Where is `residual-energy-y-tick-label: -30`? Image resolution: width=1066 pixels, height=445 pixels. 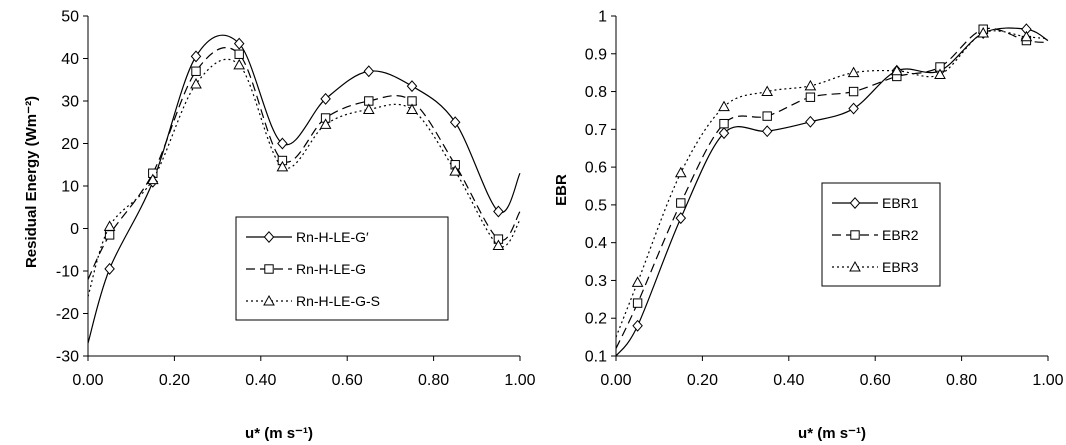 residual-energy-y-tick-label: -30 is located at coordinates (67, 357).